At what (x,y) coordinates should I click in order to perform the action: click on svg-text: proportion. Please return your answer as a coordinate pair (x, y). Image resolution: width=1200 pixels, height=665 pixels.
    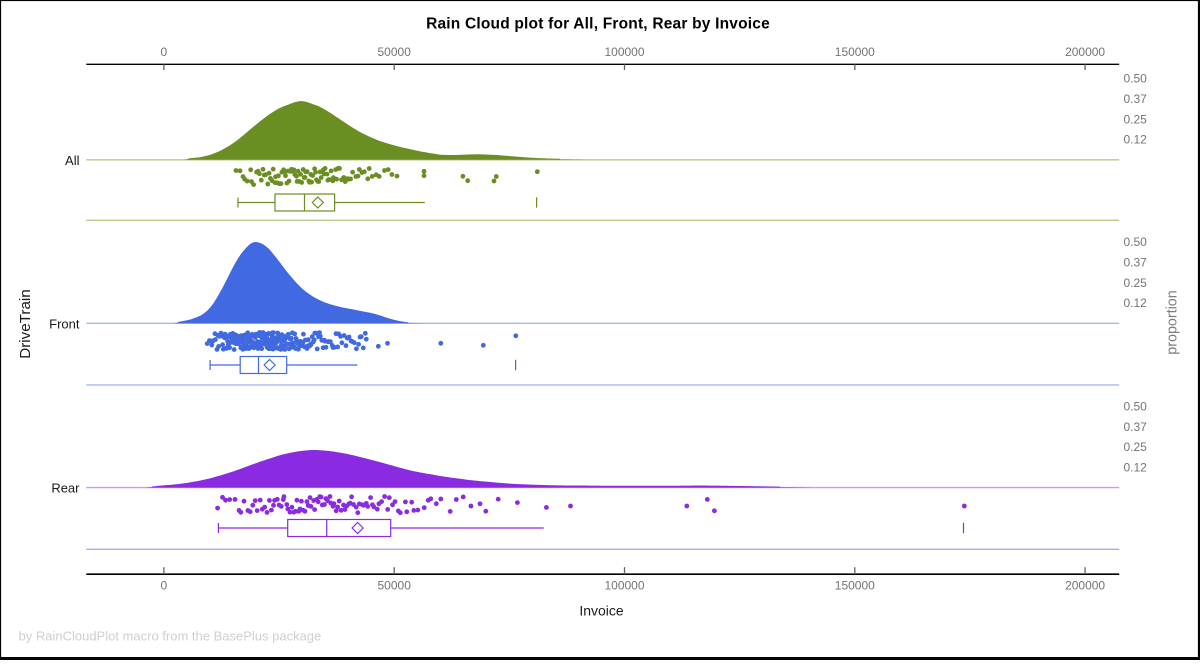
    Looking at the image, I should click on (1173, 322).